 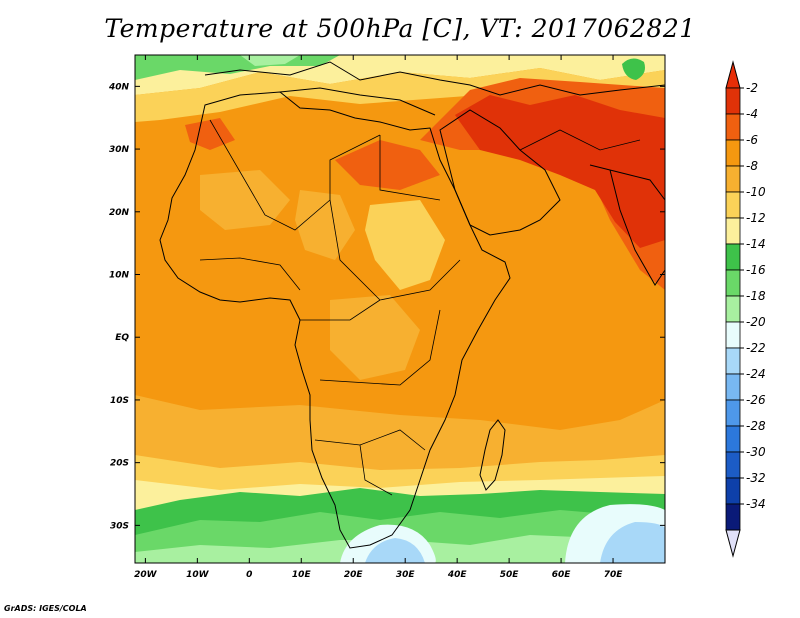 What do you see at coordinates (756, 374) in the screenshot?
I see `colorbar-label: -24` at bounding box center [756, 374].